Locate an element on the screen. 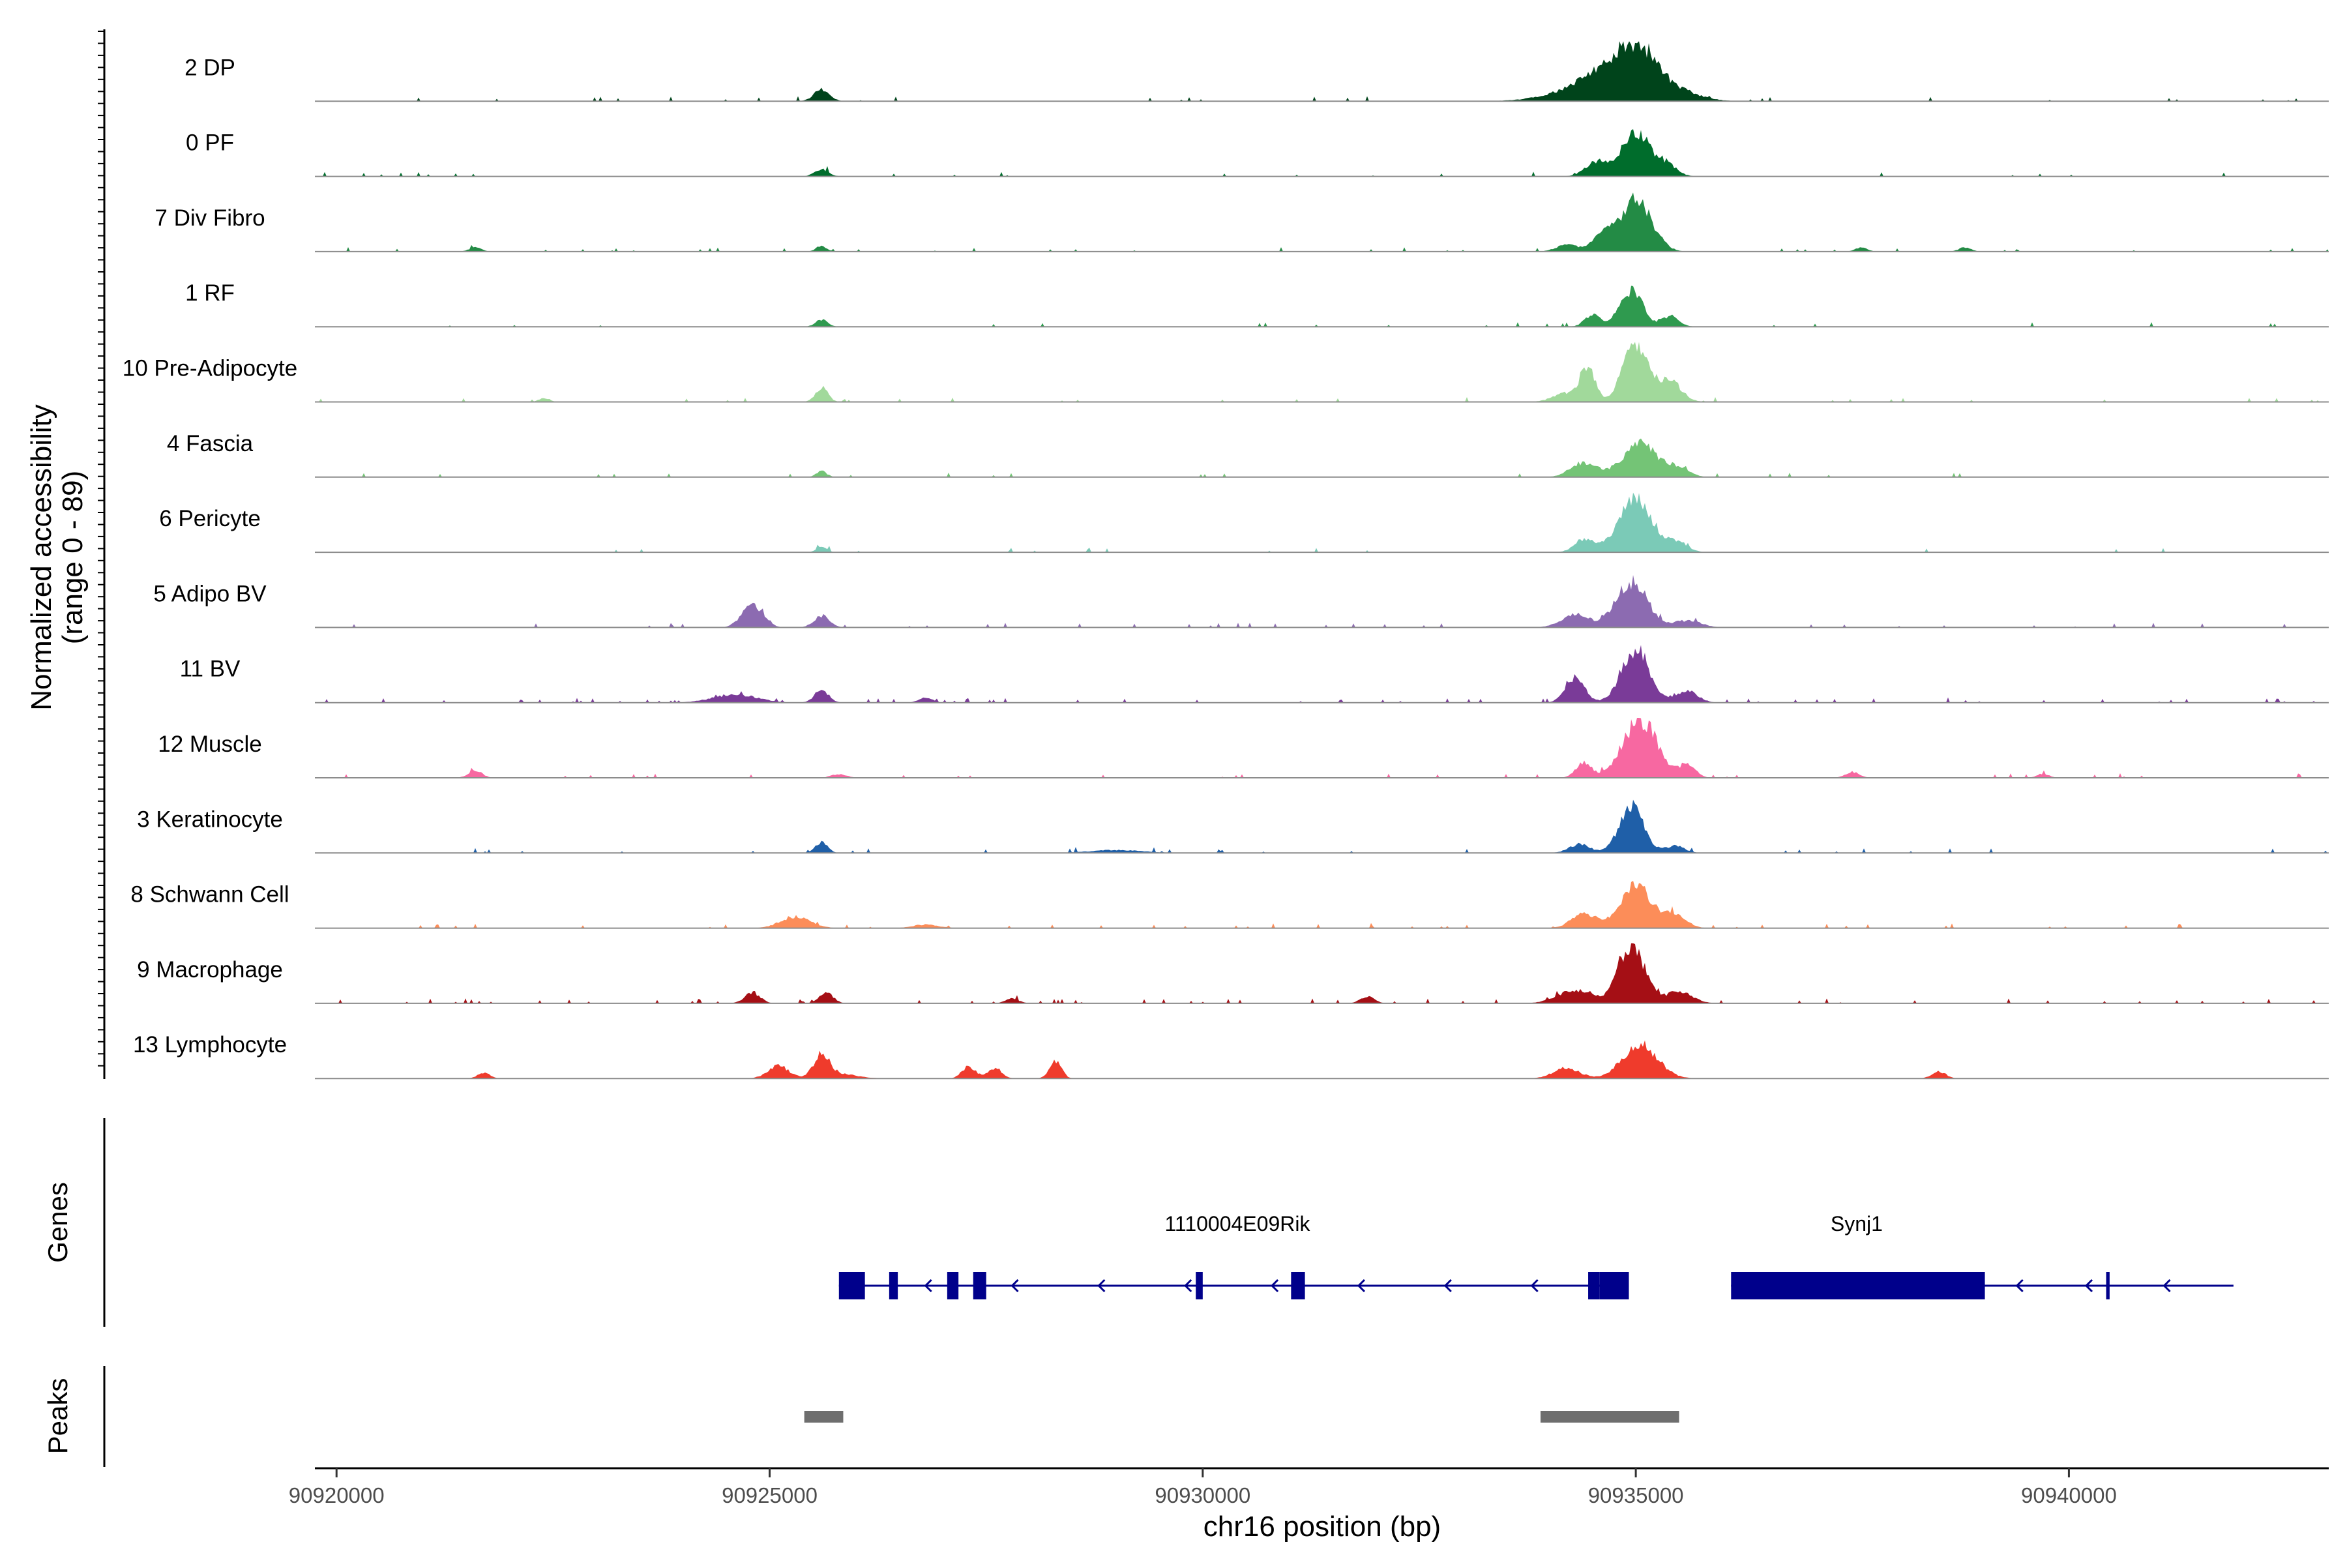 The height and width of the screenshot is (1568, 2347). track-label-12: 9 Macrophage is located at coordinates (210, 970).